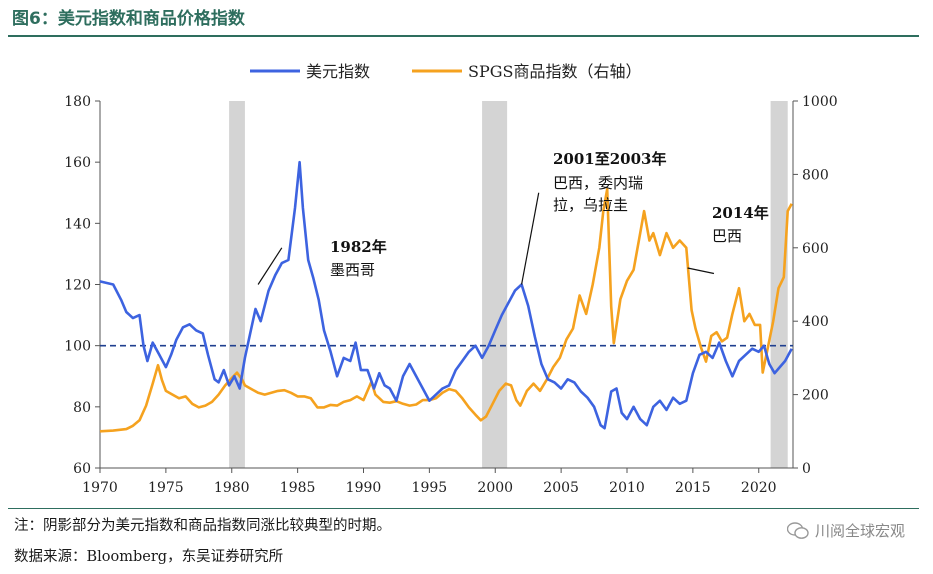 This screenshot has height=574, width=933. Describe the element at coordinates (806, 469) in the screenshot. I see `y-right-tick-label: 0` at that location.